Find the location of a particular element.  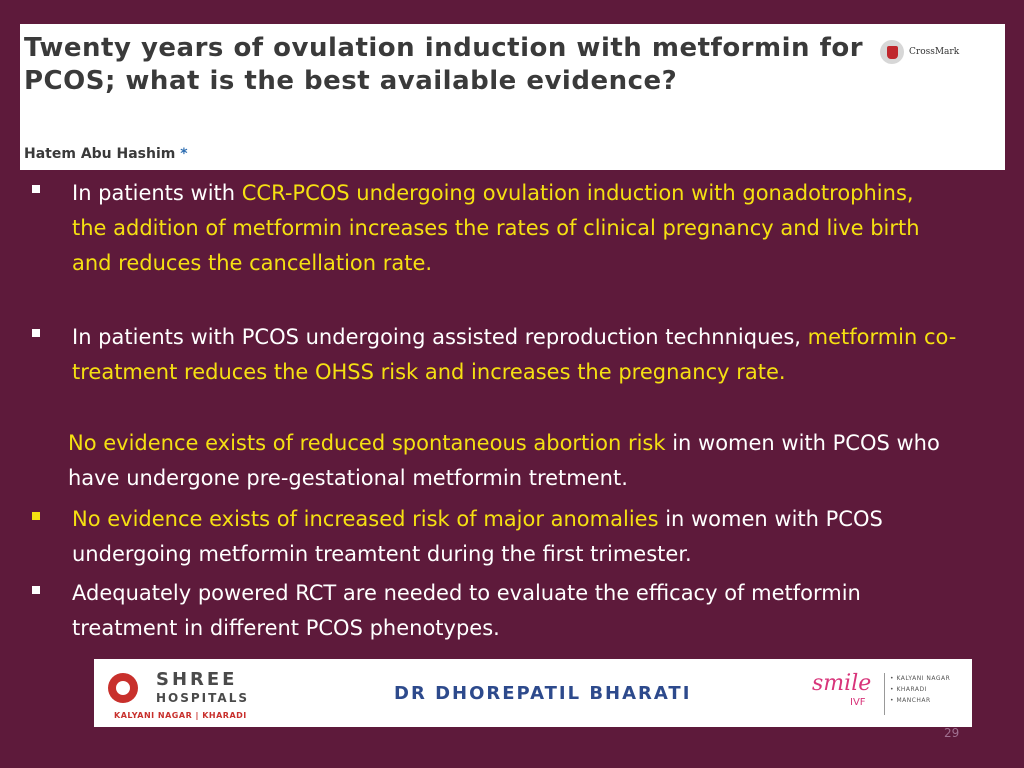

smile-divider is located at coordinates (884, 694).